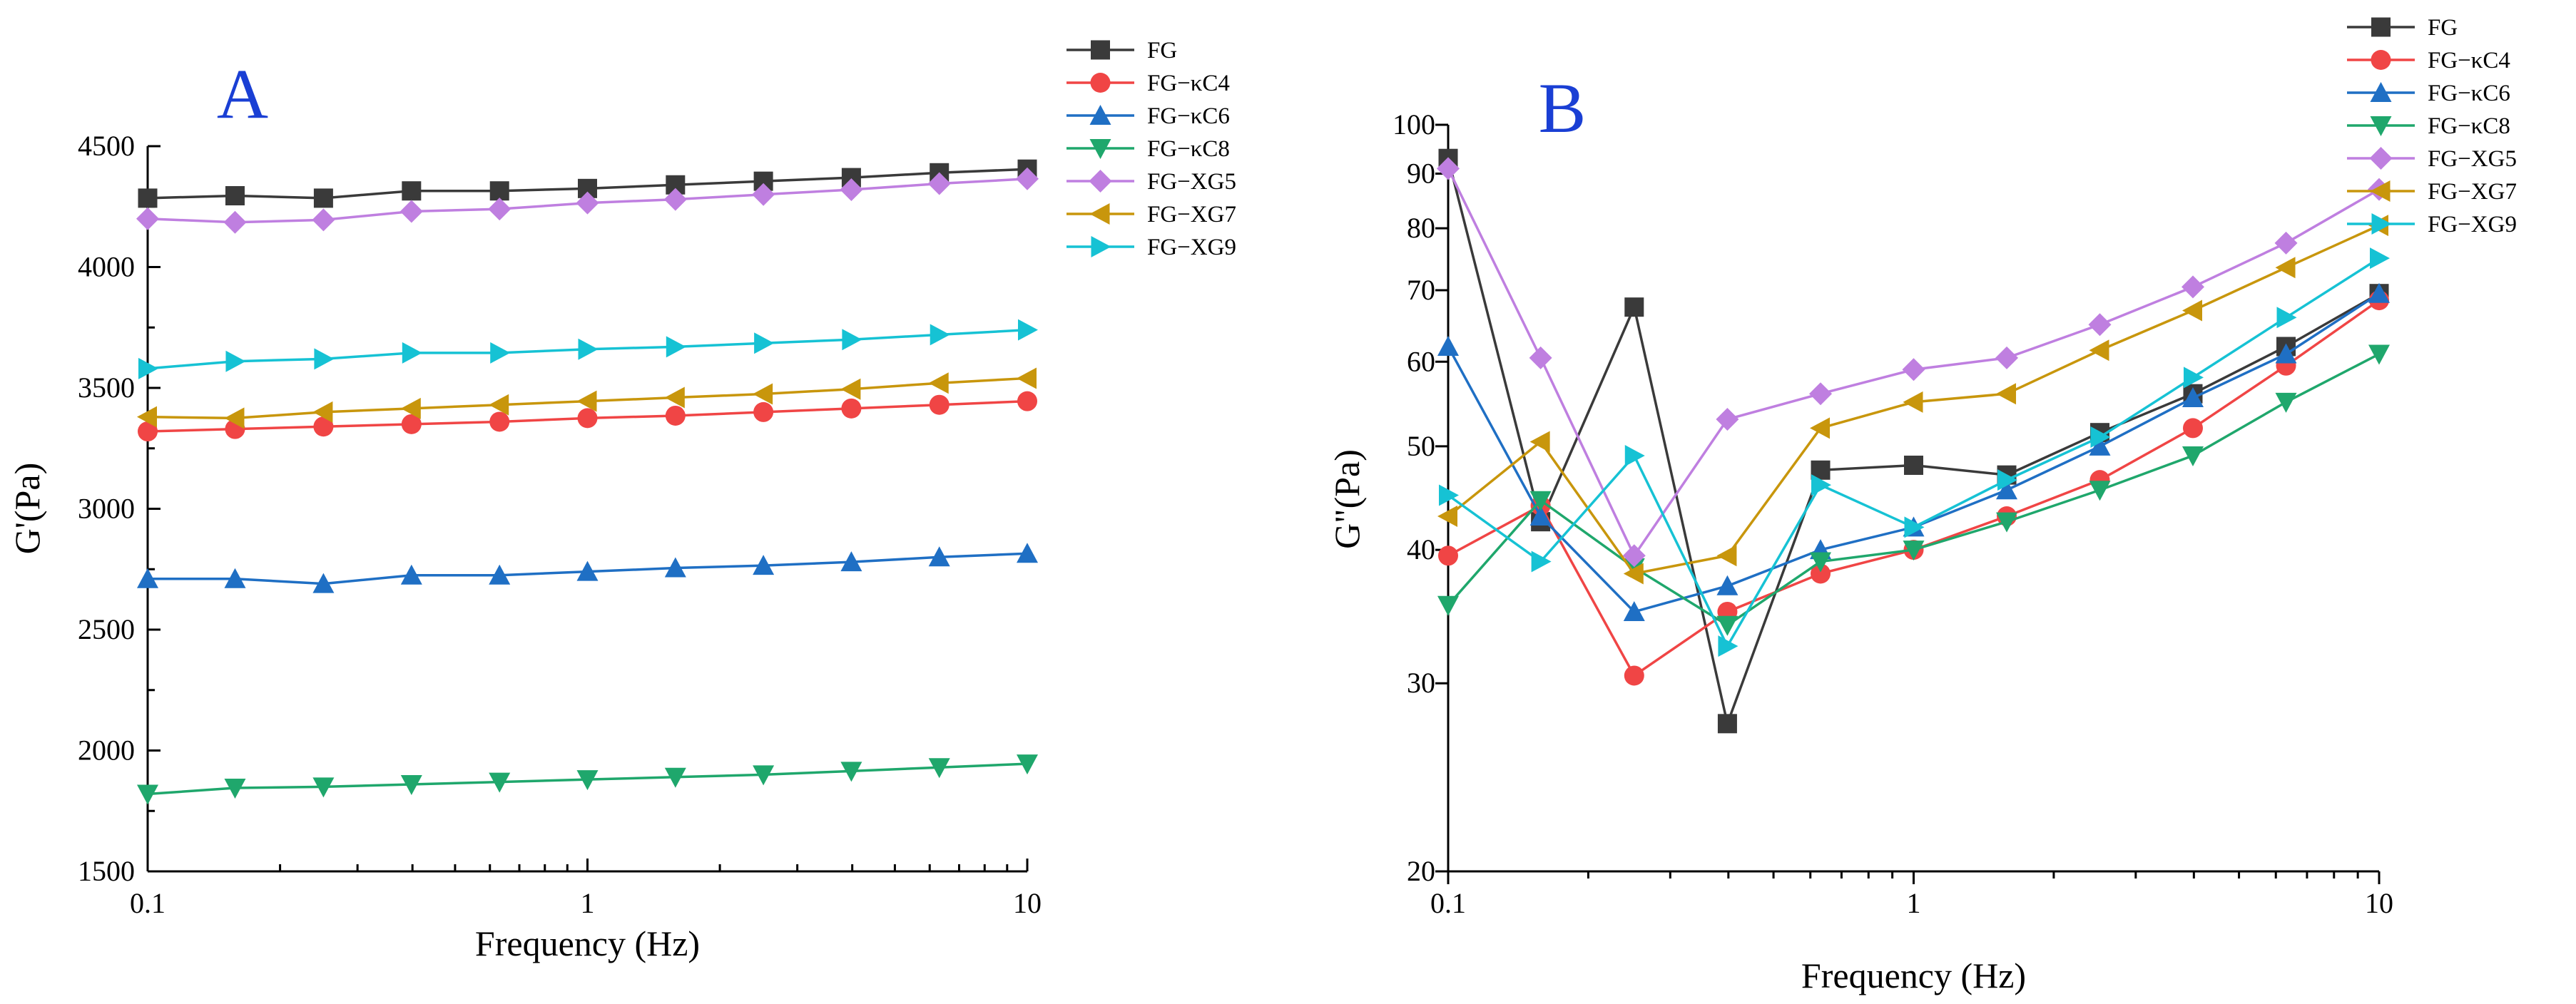 This screenshot has width=2576, height=1004. I want to click on y-tick-label: 20, so click(1421, 871).